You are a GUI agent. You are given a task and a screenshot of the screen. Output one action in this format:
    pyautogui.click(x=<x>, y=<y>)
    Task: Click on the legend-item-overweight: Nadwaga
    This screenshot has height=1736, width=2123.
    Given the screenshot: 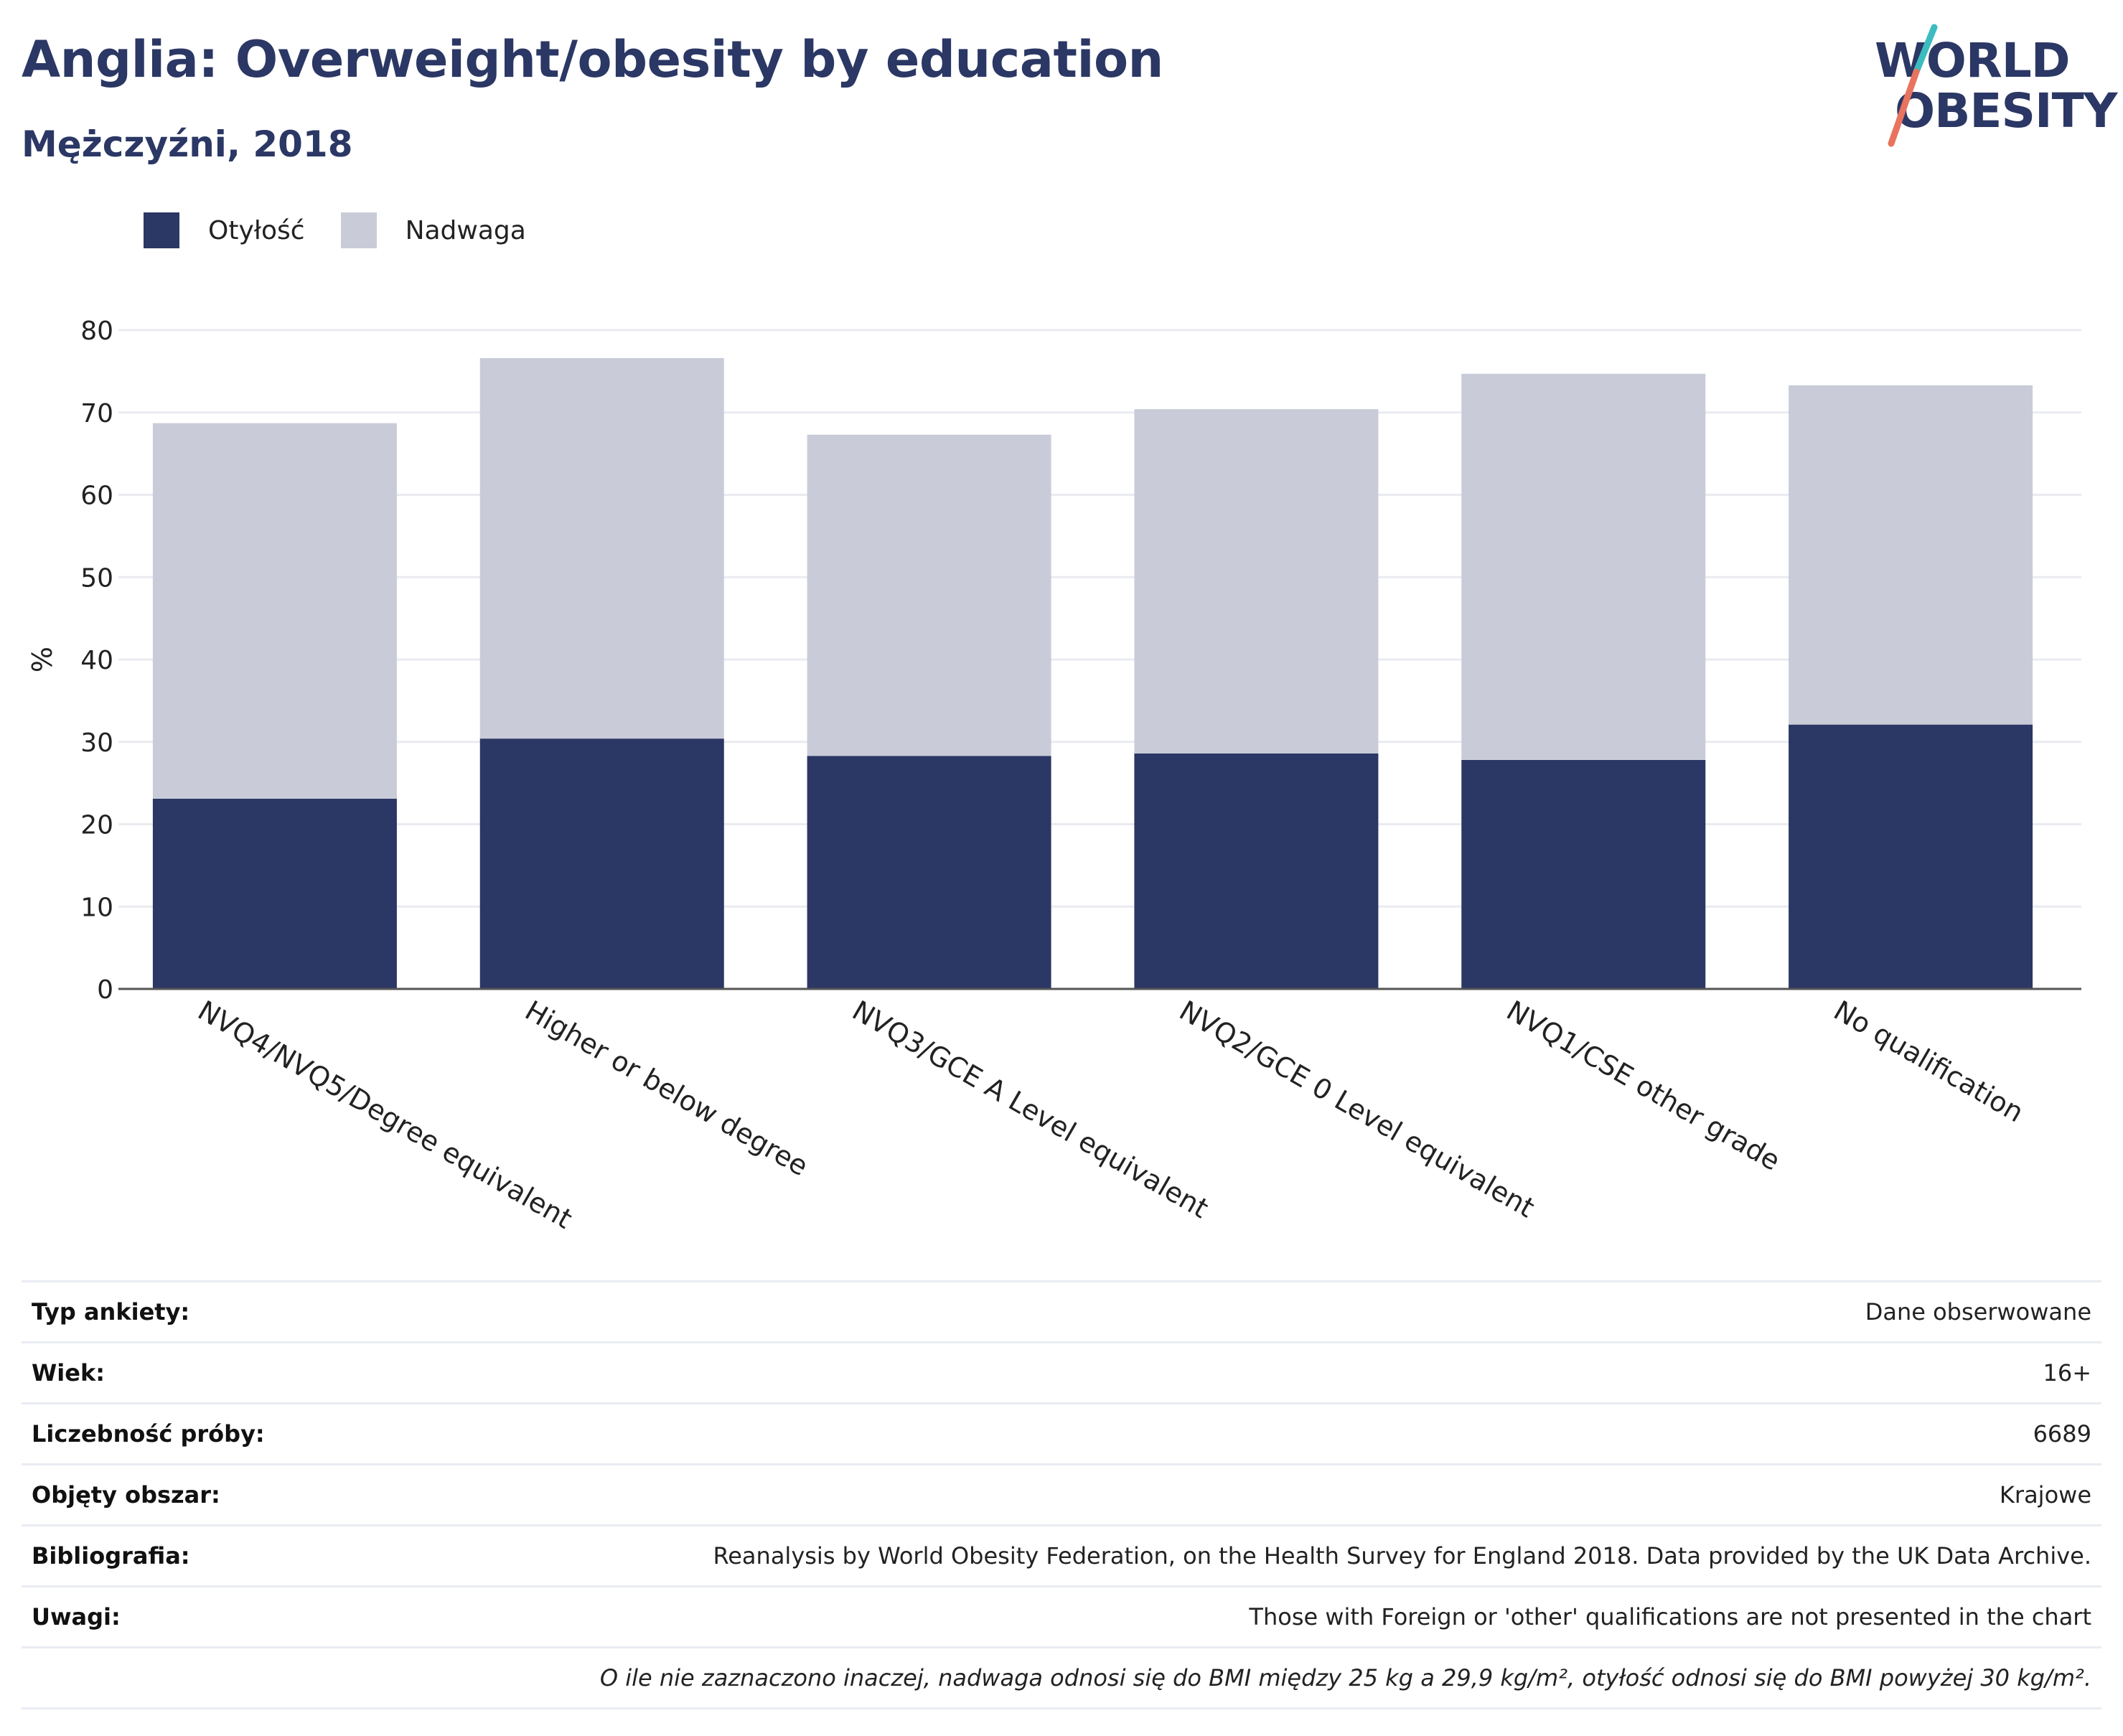 What is the action you would take?
    pyautogui.click(x=433, y=230)
    